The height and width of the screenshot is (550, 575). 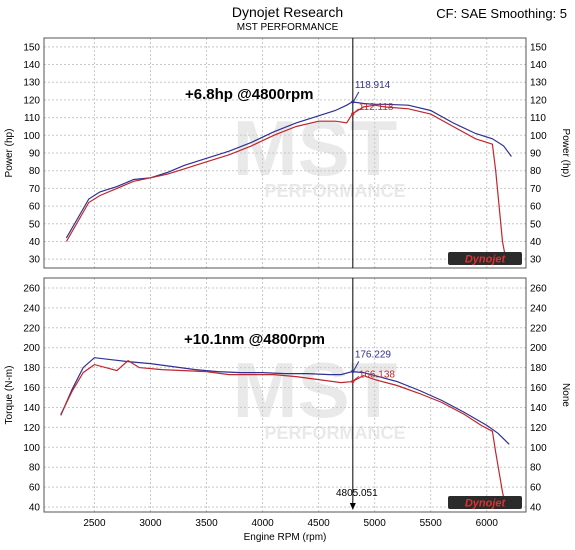 What do you see at coordinates (536, 224) in the screenshot?
I see `y-tick-label-right: 50` at bounding box center [536, 224].